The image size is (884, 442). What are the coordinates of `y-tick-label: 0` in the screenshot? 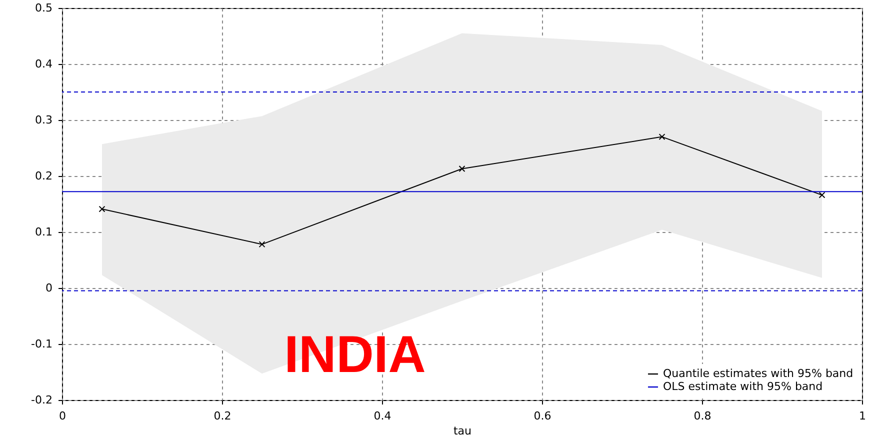 It's located at (49, 288).